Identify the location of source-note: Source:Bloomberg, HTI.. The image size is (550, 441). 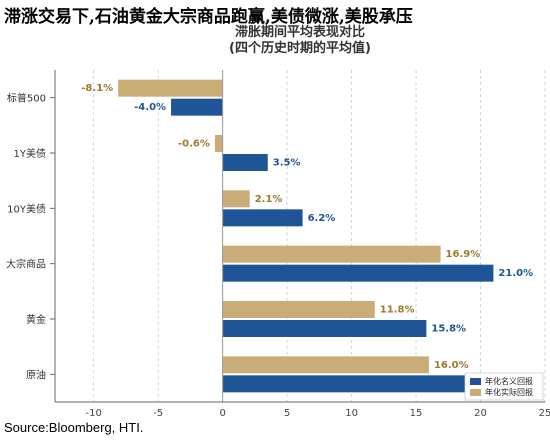
(74, 427).